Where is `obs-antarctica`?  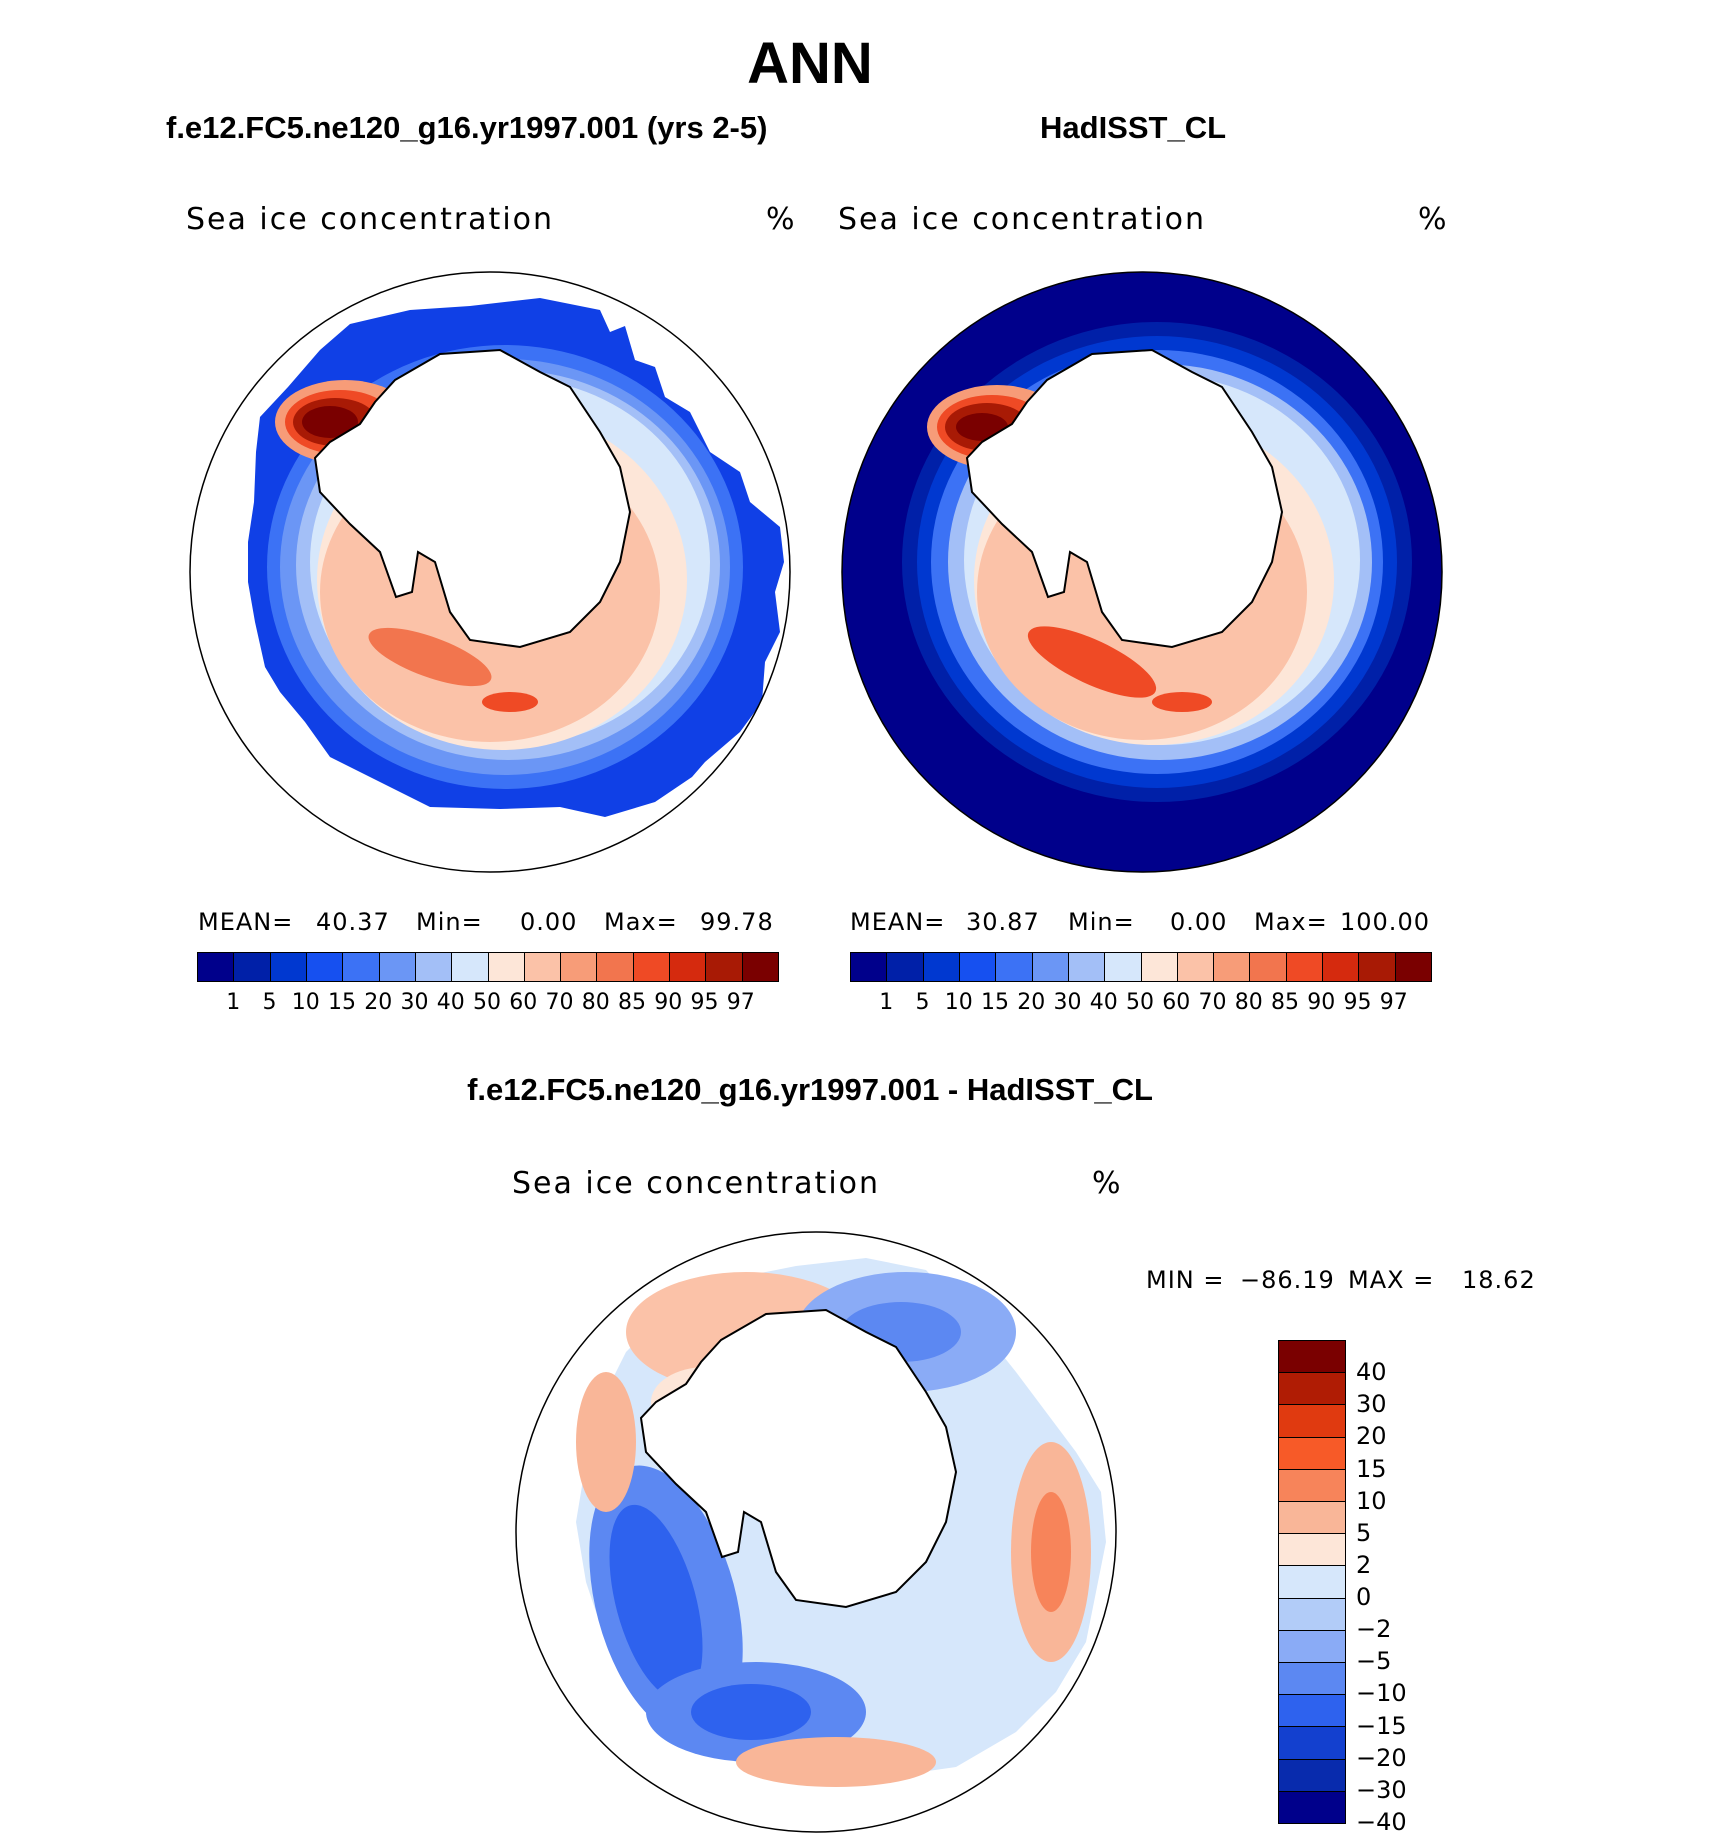 obs-antarctica is located at coordinates (1124, 498).